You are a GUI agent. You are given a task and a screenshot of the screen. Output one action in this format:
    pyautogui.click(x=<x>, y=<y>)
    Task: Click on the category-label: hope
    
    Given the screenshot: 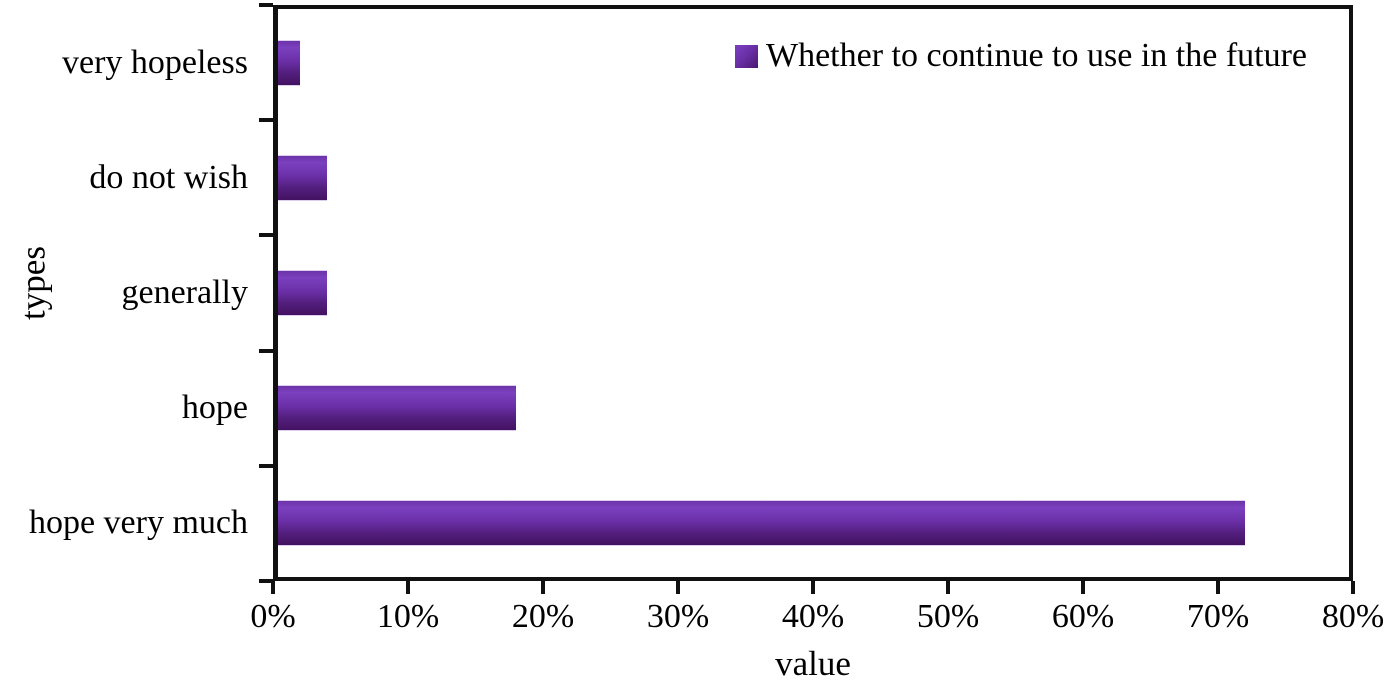 What is the action you would take?
    pyautogui.click(x=214, y=408)
    